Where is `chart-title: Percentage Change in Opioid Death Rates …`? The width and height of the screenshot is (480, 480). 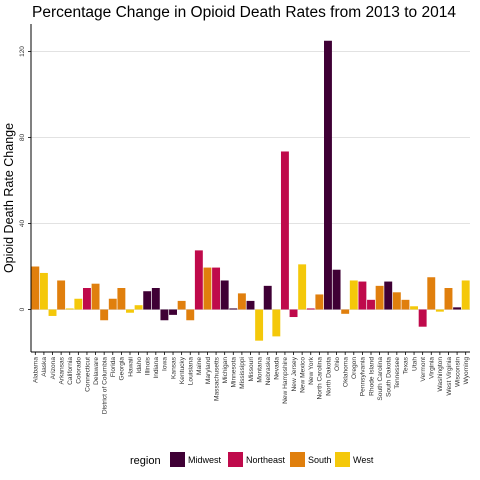
chart-title: Percentage Change in Opioid Death Rates … is located at coordinates (244, 12).